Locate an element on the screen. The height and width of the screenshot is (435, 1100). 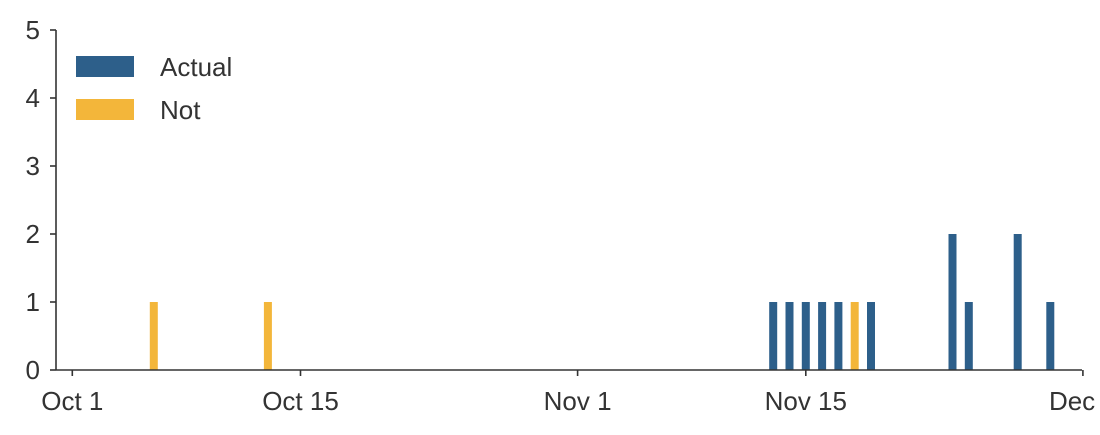
y-tick-label: 2 is located at coordinates (33, 234).